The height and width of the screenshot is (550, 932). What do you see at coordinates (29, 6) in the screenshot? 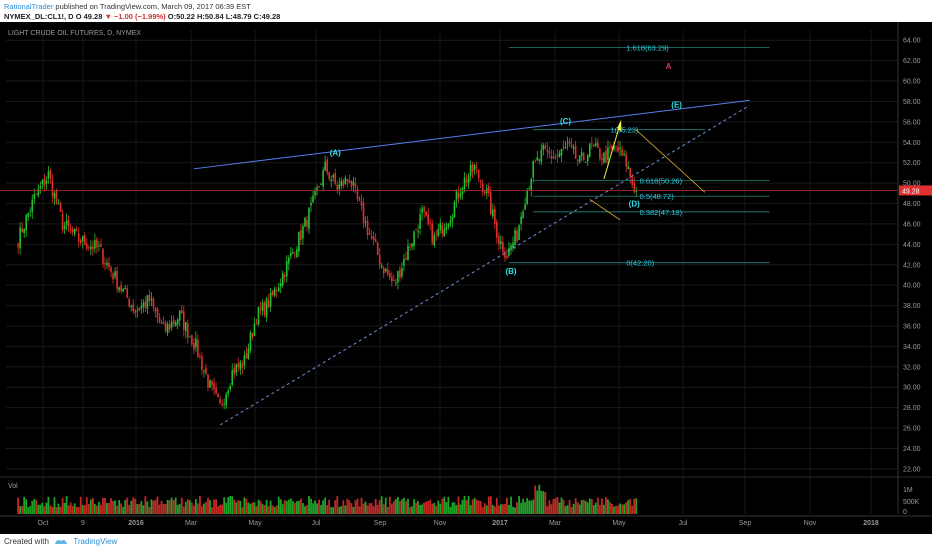
I see `author-link: RationalTrader` at bounding box center [29, 6].